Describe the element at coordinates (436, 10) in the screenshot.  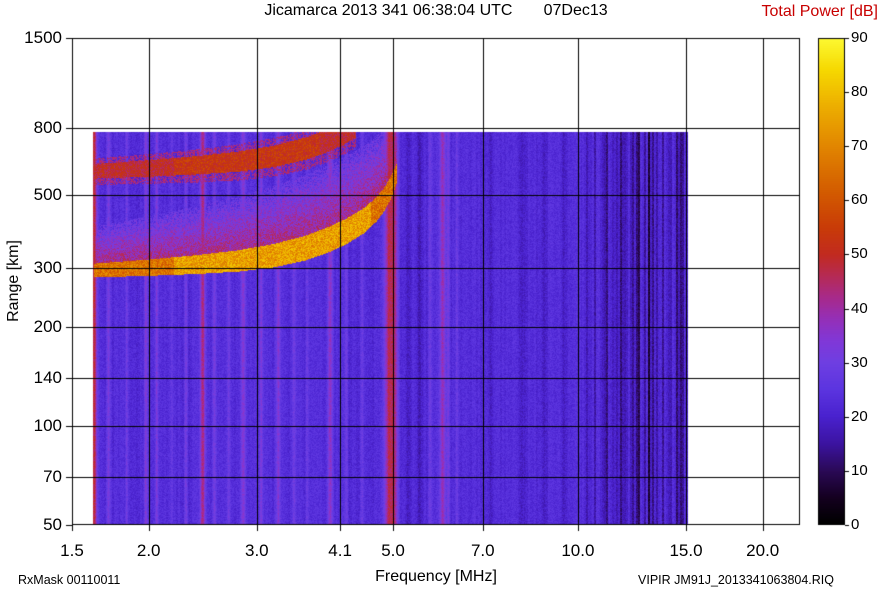
I see `plot-title: Jicamarca 2013 341 06:38:04 UTC 07Dec13` at that location.